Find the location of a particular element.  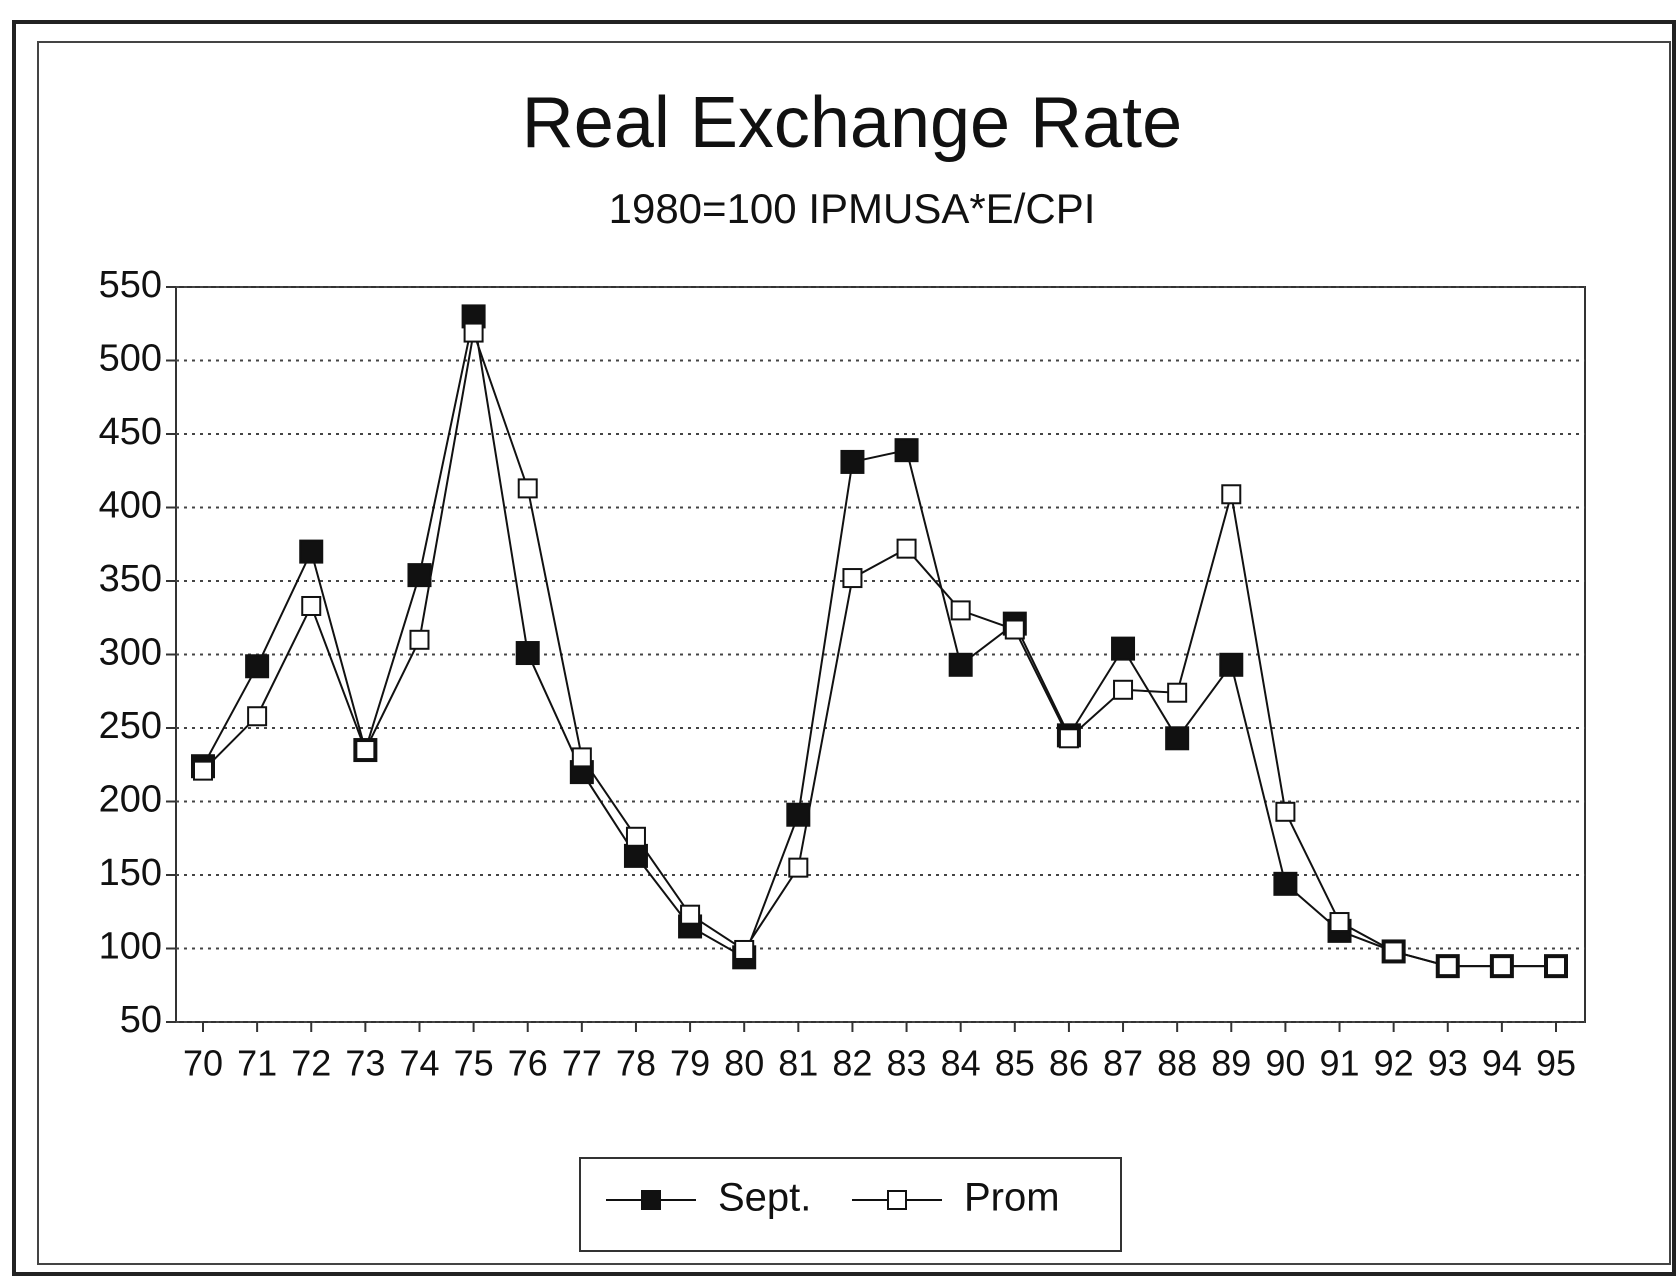

x-tick-label: 80 is located at coordinates (744, 1063).